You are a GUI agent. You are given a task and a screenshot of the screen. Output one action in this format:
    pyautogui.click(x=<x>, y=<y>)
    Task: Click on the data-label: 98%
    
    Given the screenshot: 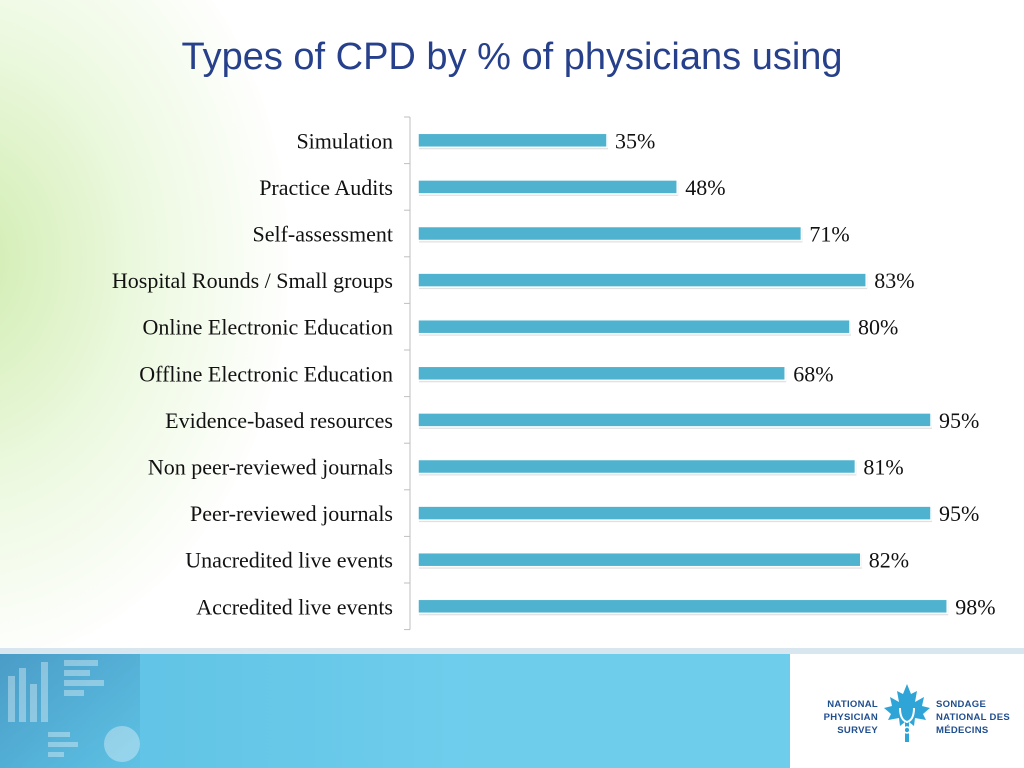 What is the action you would take?
    pyautogui.click(x=975, y=606)
    